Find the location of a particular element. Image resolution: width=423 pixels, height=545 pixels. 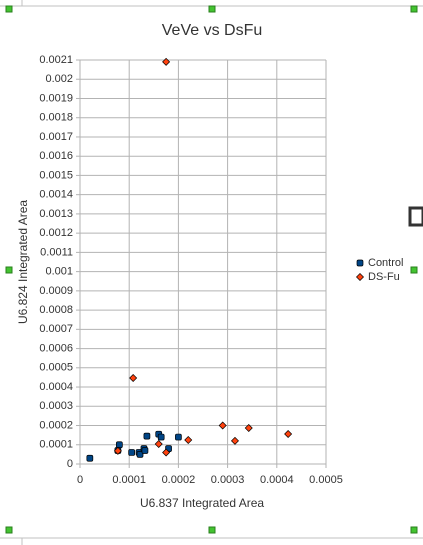

y-tick-label: 0.0013 is located at coordinates (56, 214).